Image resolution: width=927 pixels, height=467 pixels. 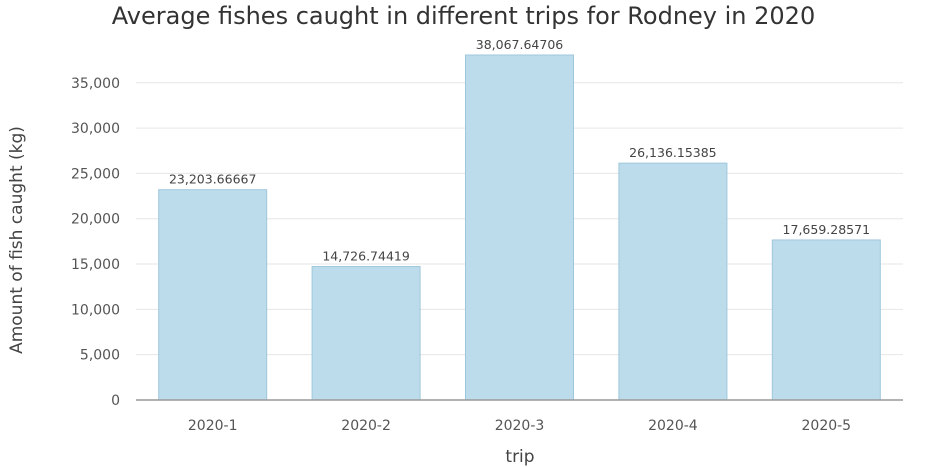 I want to click on y-tick-label: 5,000, so click(x=100, y=356).